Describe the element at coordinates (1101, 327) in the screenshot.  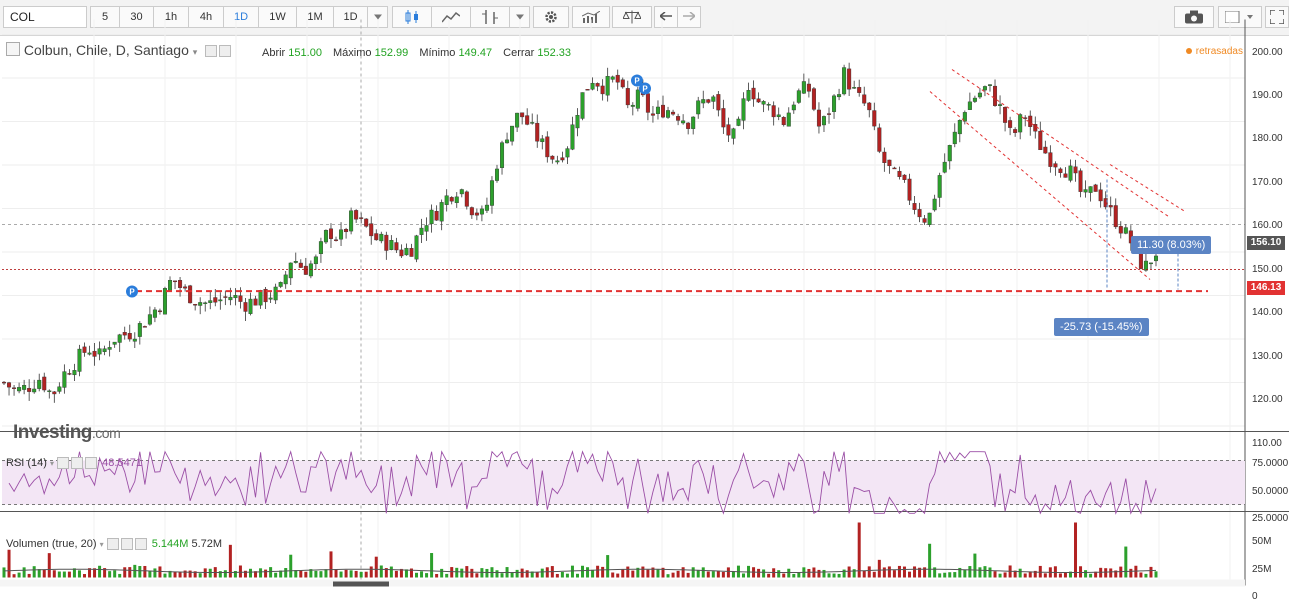
I see `measure-down-label: -25.73 (-15.45%)` at that location.